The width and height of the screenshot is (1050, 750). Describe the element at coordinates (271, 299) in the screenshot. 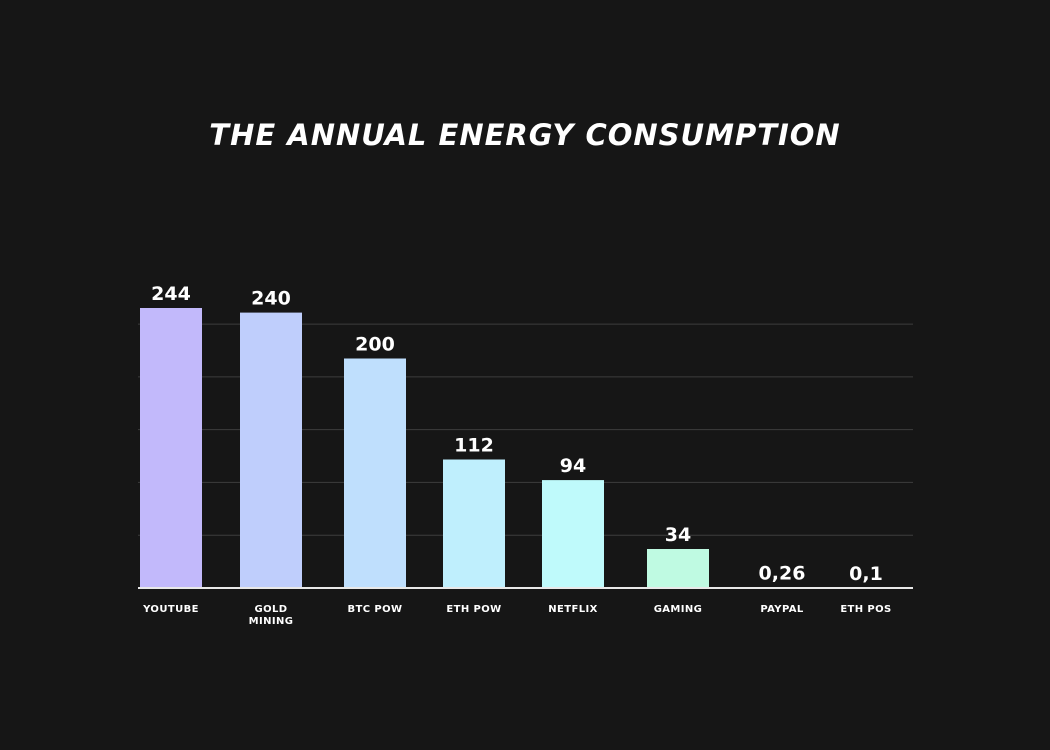

I see `value-label: 240` at that location.